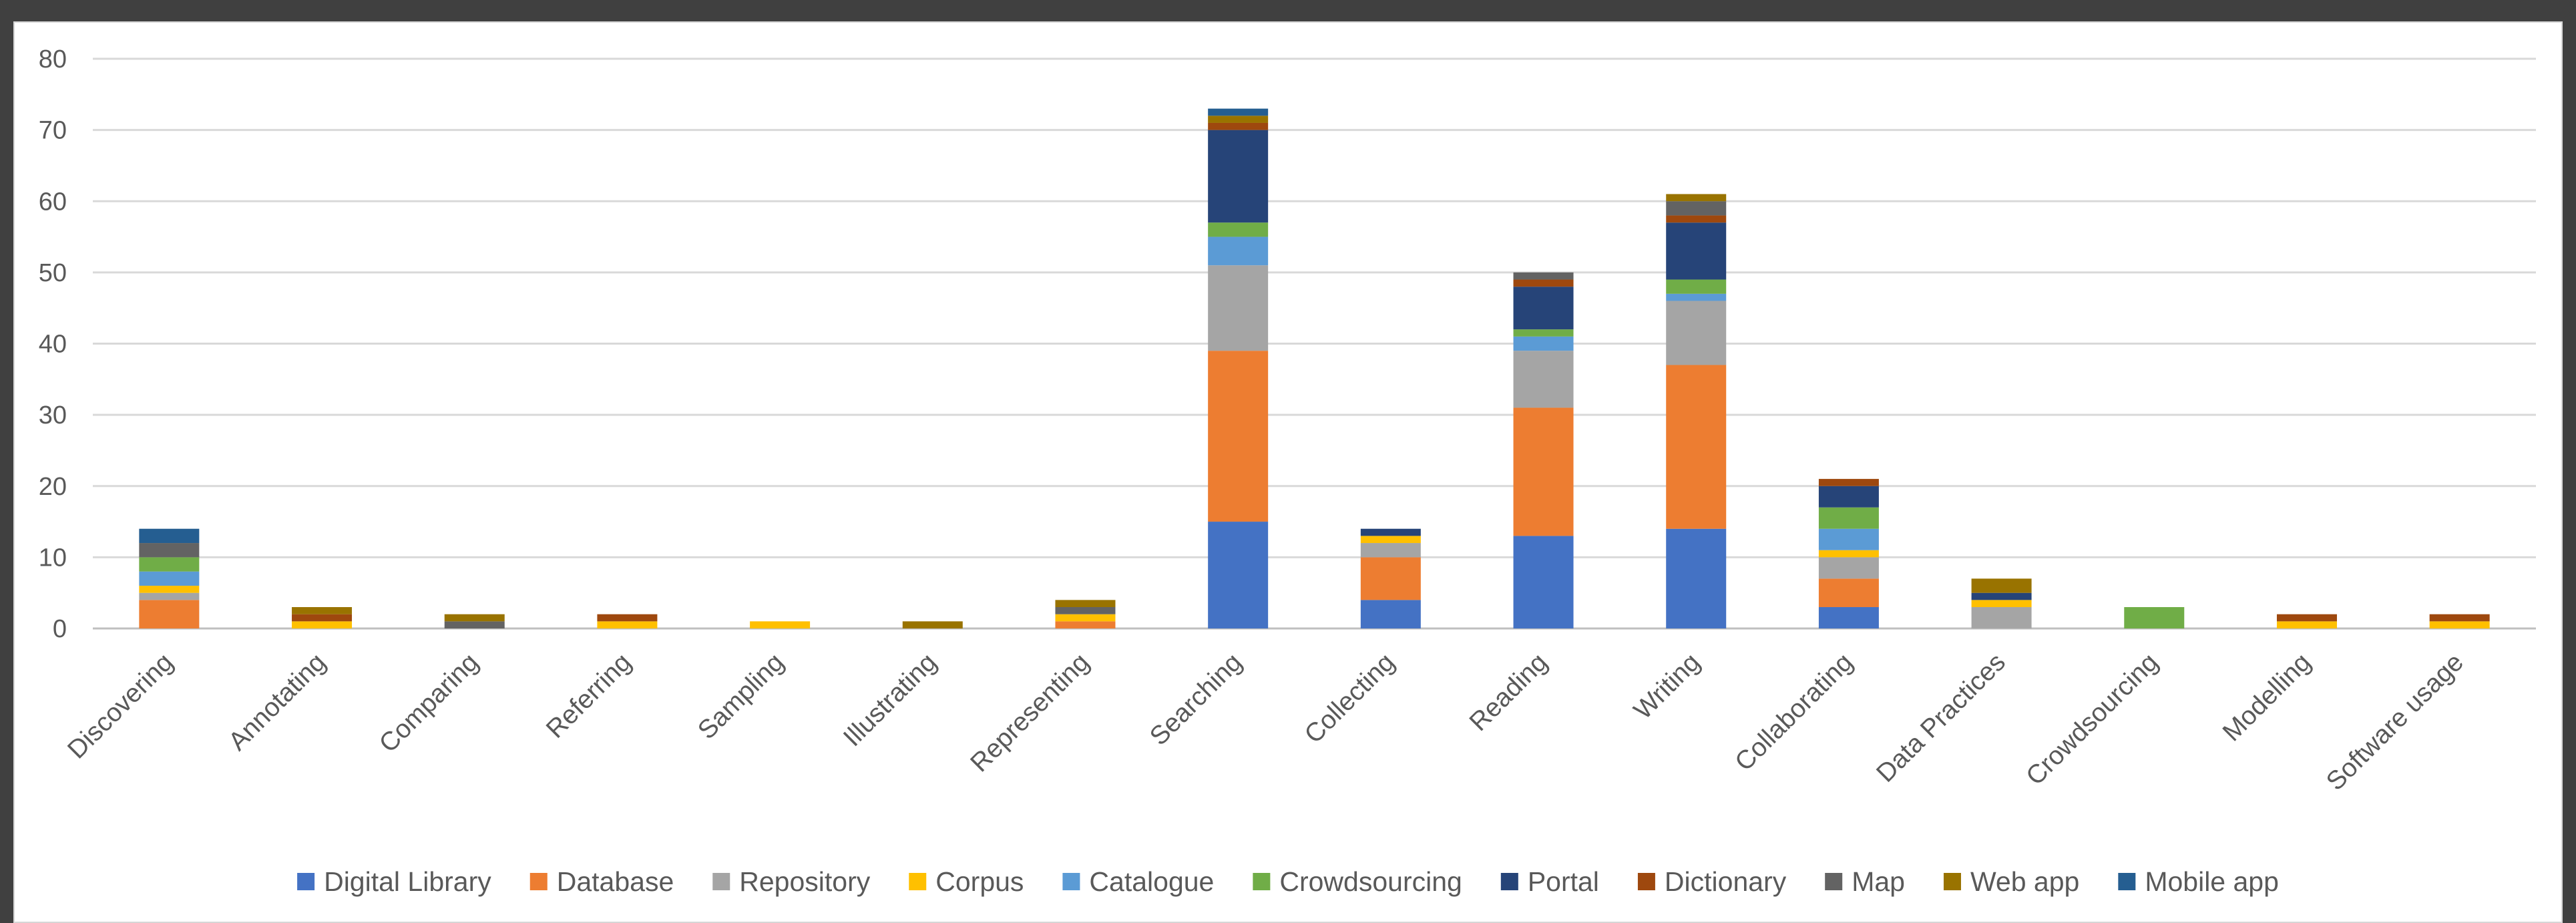 The image size is (2576, 923). What do you see at coordinates (615, 882) in the screenshot?
I see `legend-label: Database` at bounding box center [615, 882].